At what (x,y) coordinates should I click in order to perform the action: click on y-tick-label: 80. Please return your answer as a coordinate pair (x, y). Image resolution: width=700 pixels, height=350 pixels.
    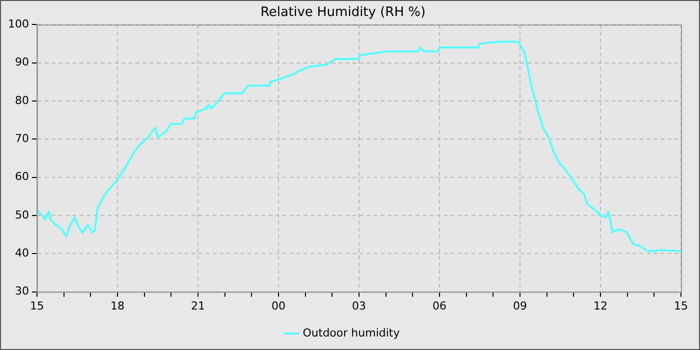
    Looking at the image, I should click on (21, 100).